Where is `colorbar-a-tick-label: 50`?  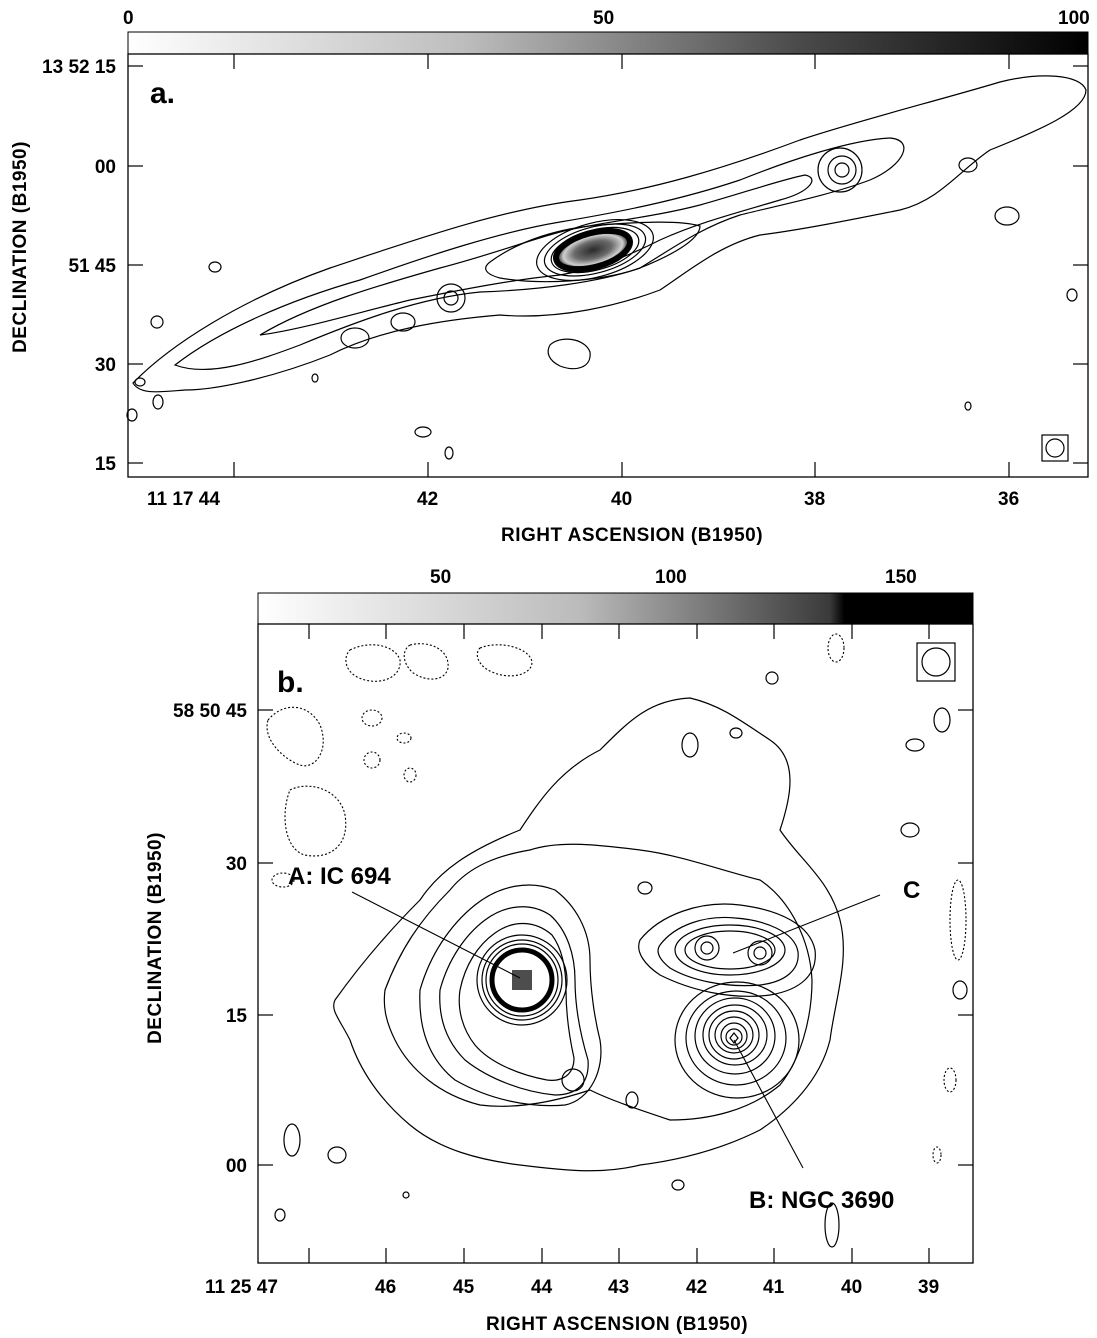
colorbar-a-tick-label: 50 is located at coordinates (603, 18).